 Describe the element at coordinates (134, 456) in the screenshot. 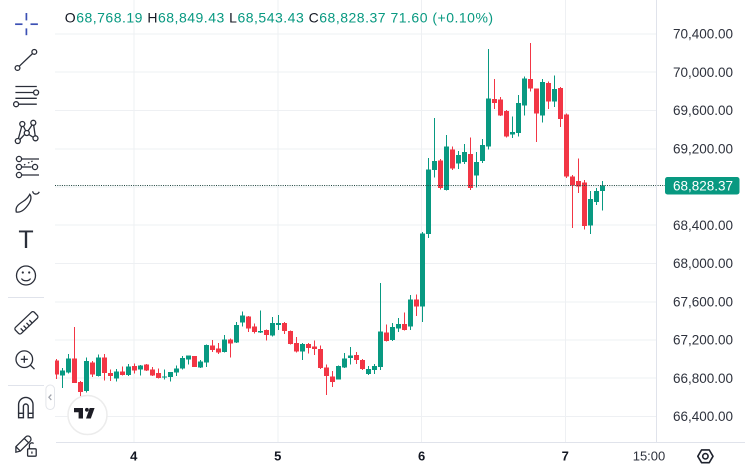

I see `svg-text: 4` at that location.